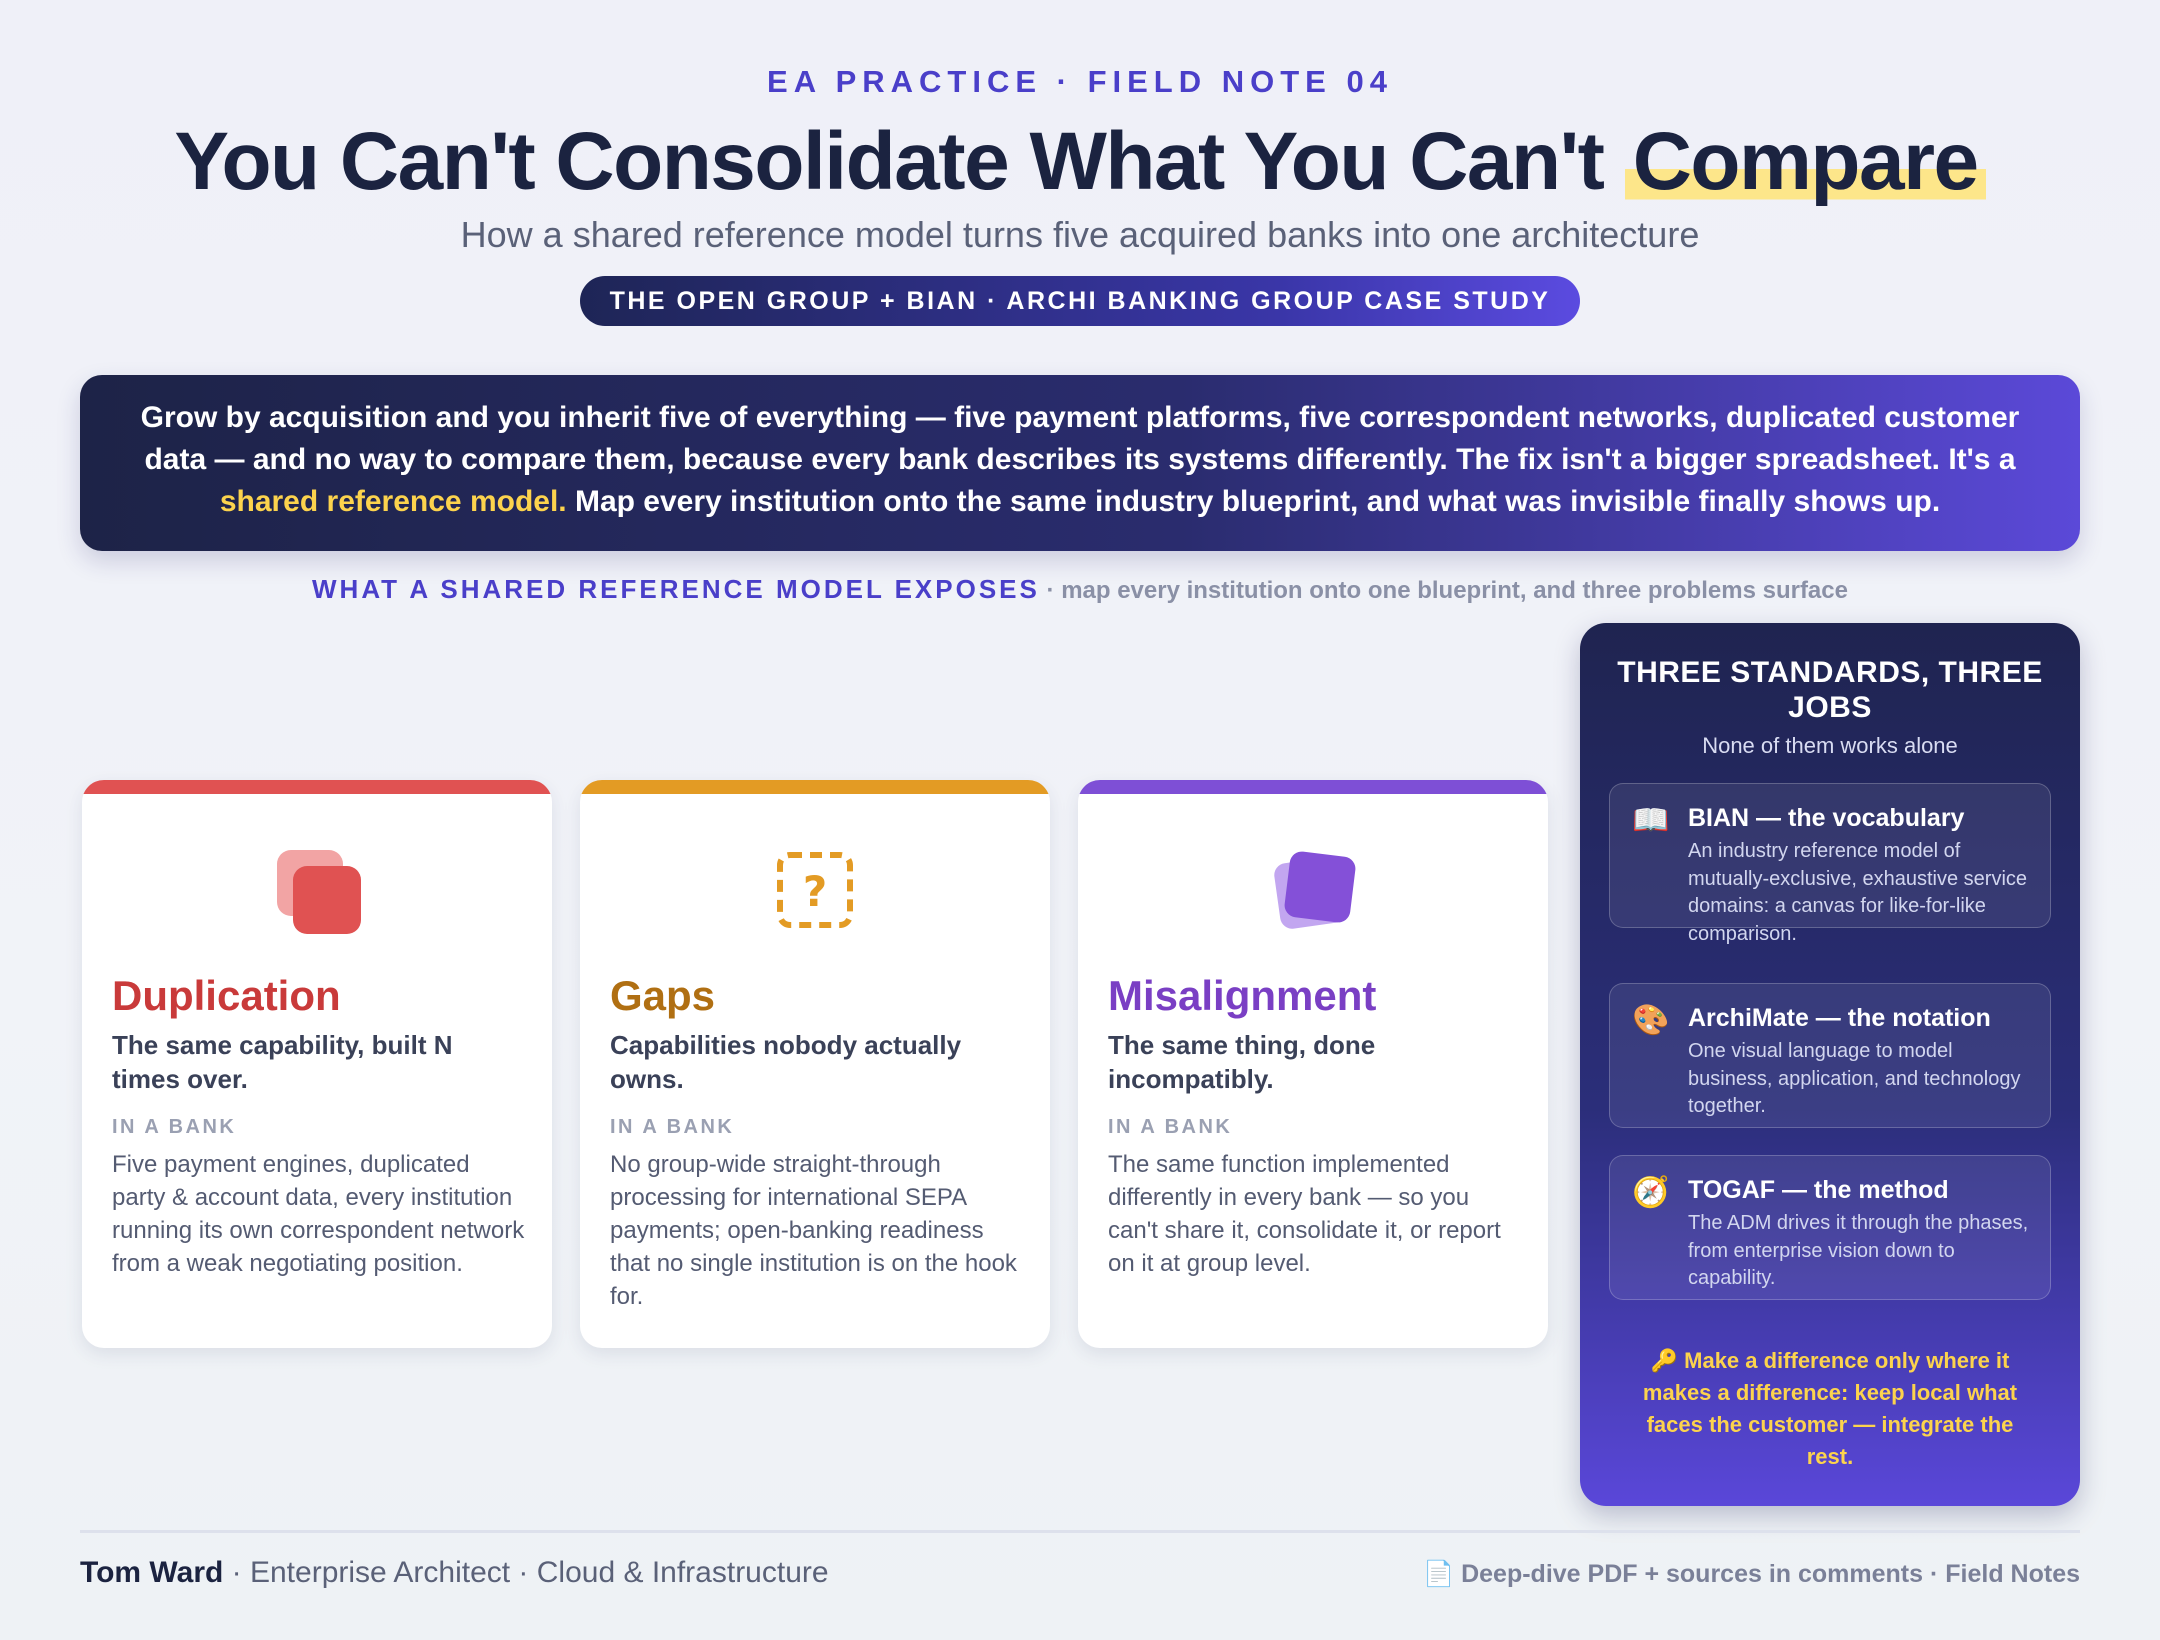 This screenshot has height=1640, width=2160. Describe the element at coordinates (676, 589) in the screenshot. I see `section-label-lead: WHAT A SHARED REFERENCE MODEL EXPOSES` at that location.